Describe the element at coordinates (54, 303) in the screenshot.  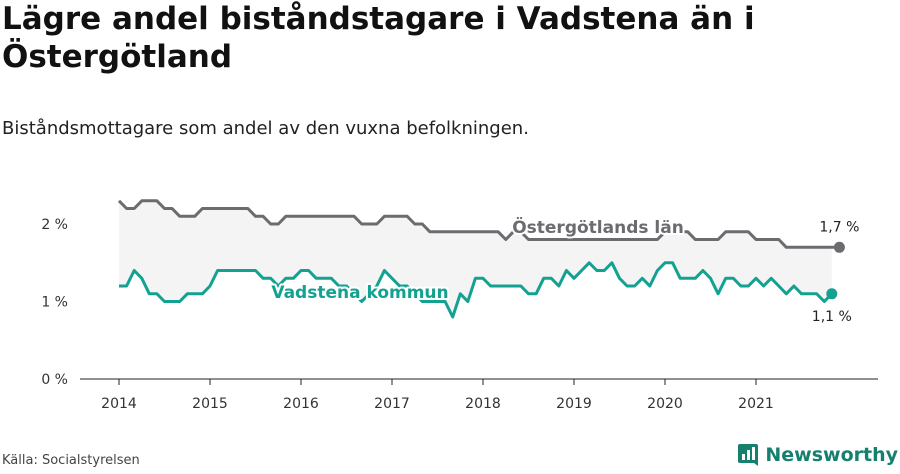
I see `y-tick-label: 1 %` at that location.